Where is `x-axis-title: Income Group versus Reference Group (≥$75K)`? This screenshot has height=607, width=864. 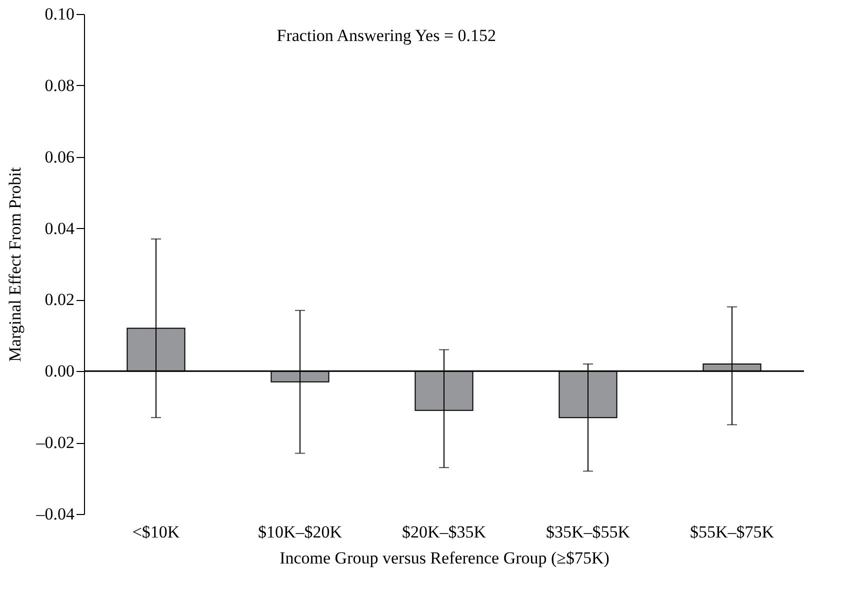
x-axis-title: Income Group versus Reference Group (≥$75K) is located at coordinates (445, 558).